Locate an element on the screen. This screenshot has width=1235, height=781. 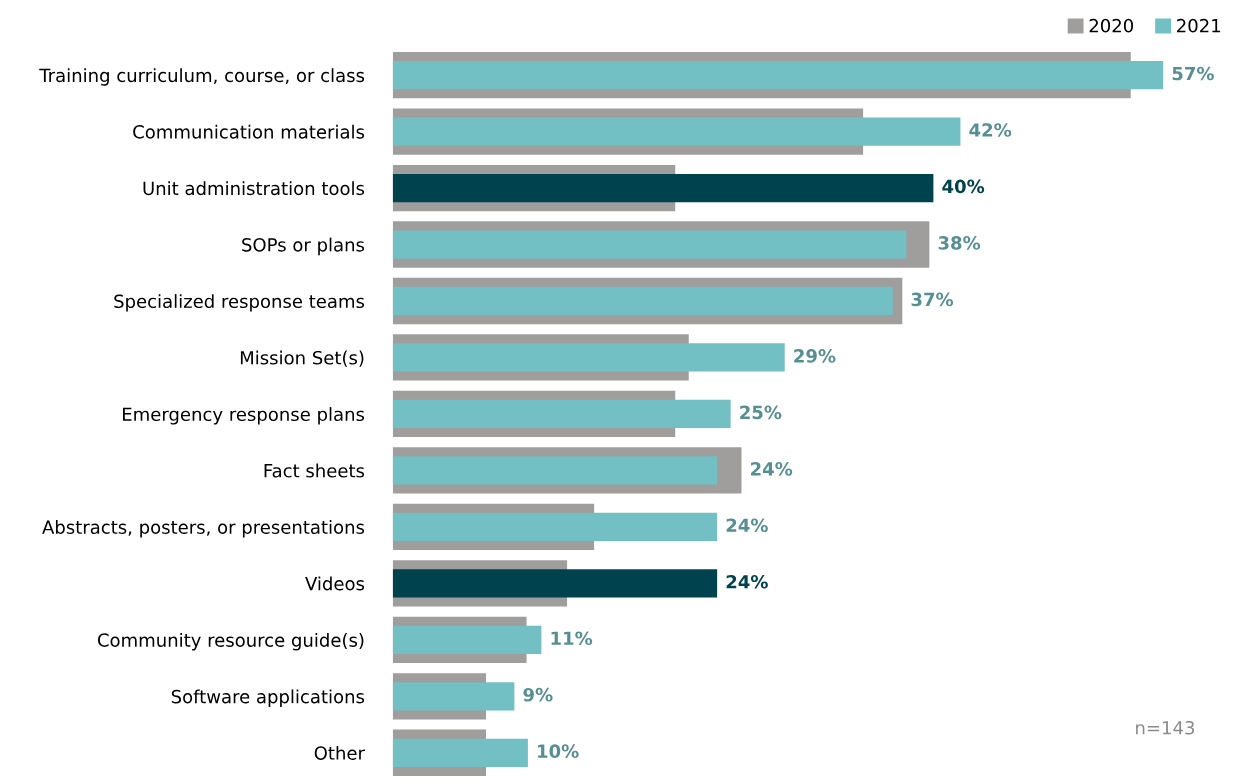
legend-label: 2020 is located at coordinates (1111, 25).